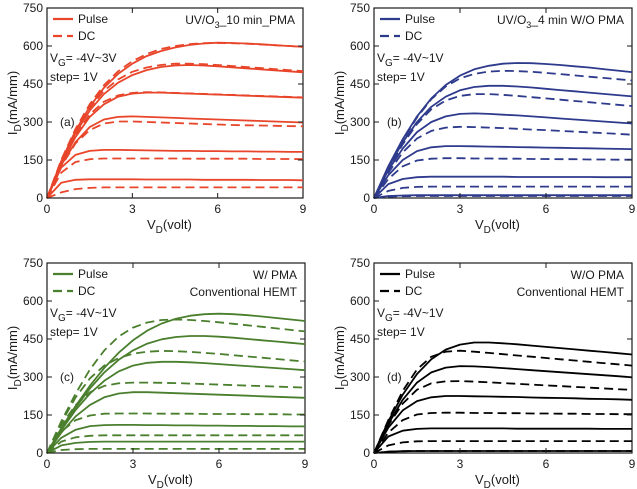 Image resolution: width=637 pixels, height=489 pixels. Describe the element at coordinates (217, 25) in the screenshot. I see `panel-title-part-1: 3` at that location.